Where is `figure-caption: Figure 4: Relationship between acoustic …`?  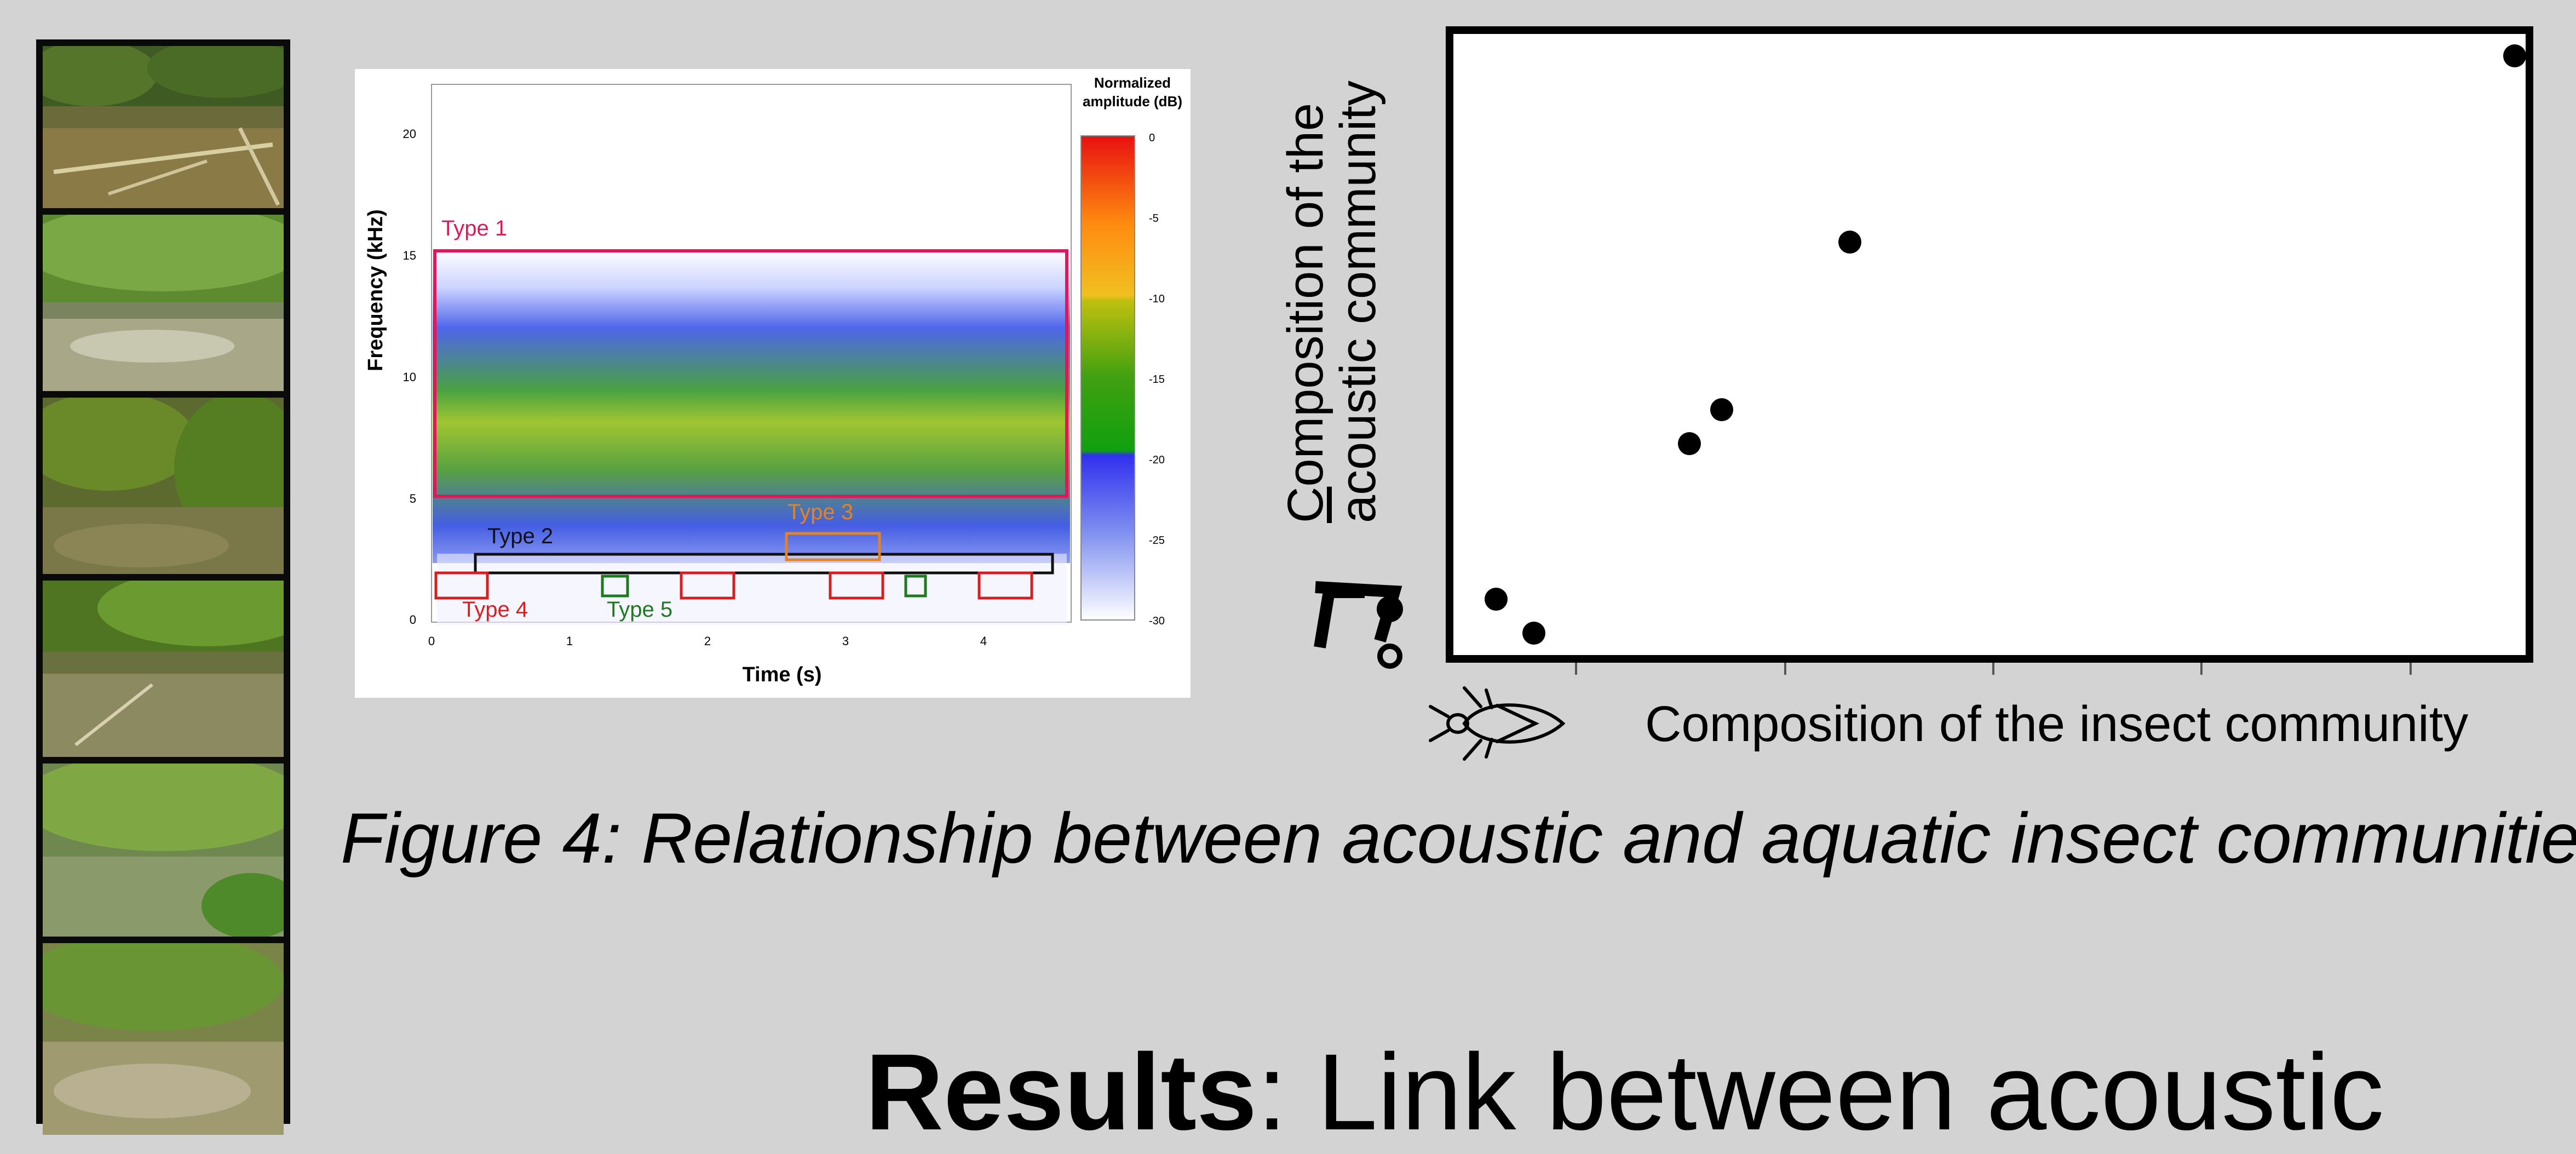
figure-caption: Figure 4: Relationship between acoustic … is located at coordinates (1459, 838).